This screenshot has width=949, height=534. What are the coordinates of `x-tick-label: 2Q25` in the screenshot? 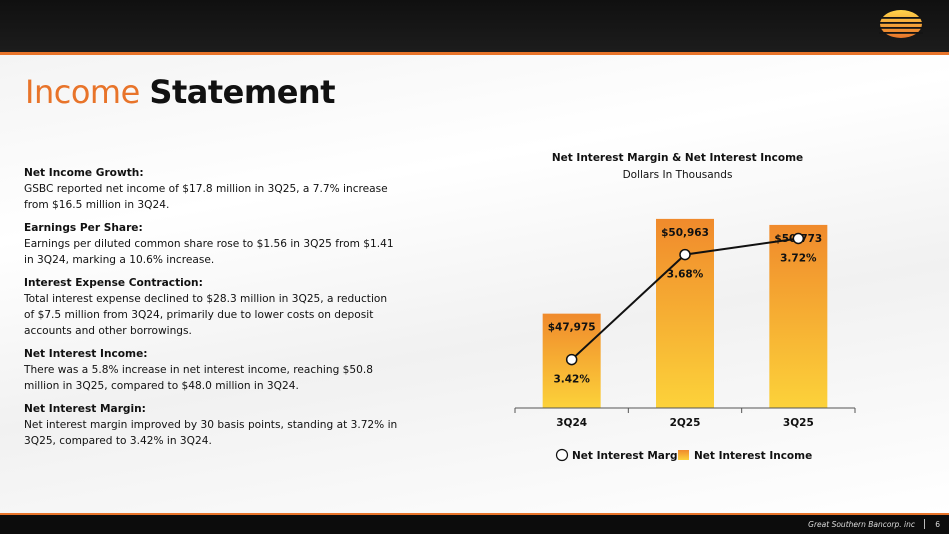 It's located at (685, 423).